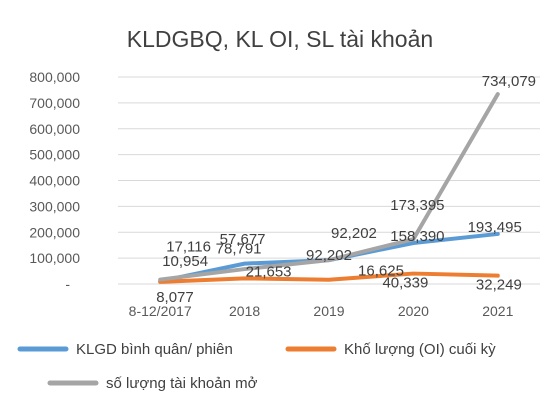 The width and height of the screenshot is (560, 417). I want to click on y-tick-label: 800,000, so click(54, 77).